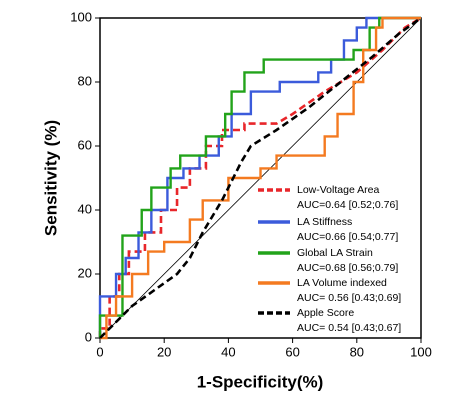  I want to click on legend-annotation: AUC= 0.56 [0.43;0.69], so click(349, 298).